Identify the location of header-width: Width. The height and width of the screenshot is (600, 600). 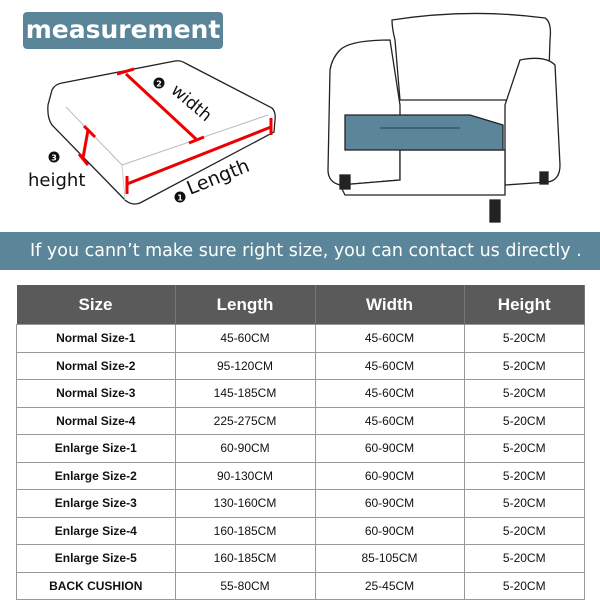
(390, 305).